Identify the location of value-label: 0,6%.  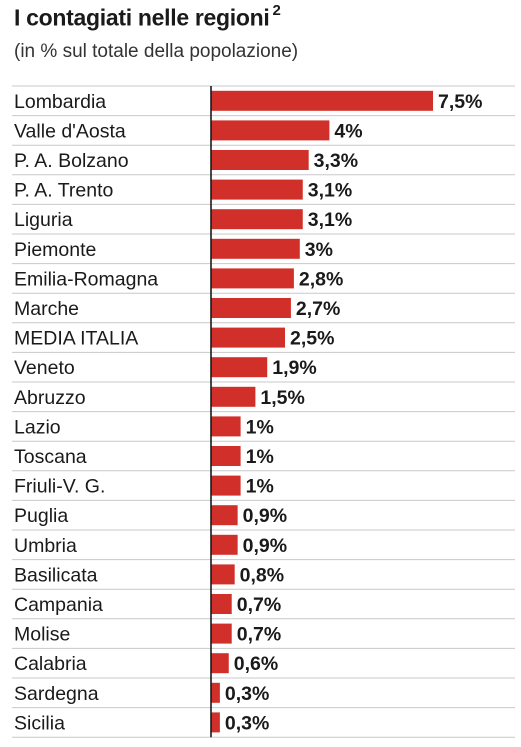
(256, 664).